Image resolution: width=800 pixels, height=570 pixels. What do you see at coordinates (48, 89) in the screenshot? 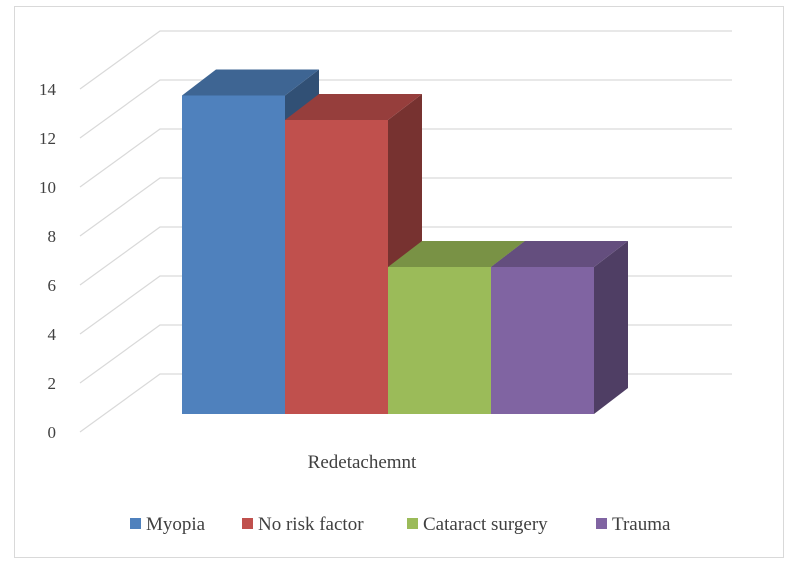
I see `y-tick-label: 14` at bounding box center [48, 89].